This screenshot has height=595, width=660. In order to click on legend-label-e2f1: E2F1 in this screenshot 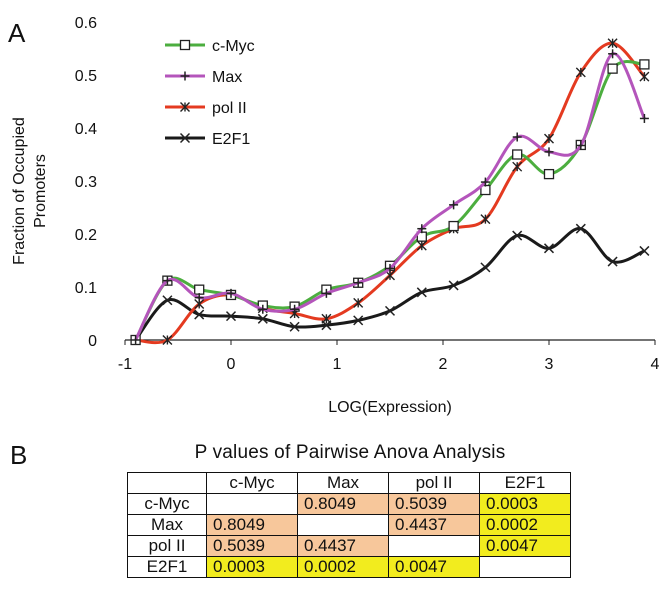, I will do `click(231, 139)`.